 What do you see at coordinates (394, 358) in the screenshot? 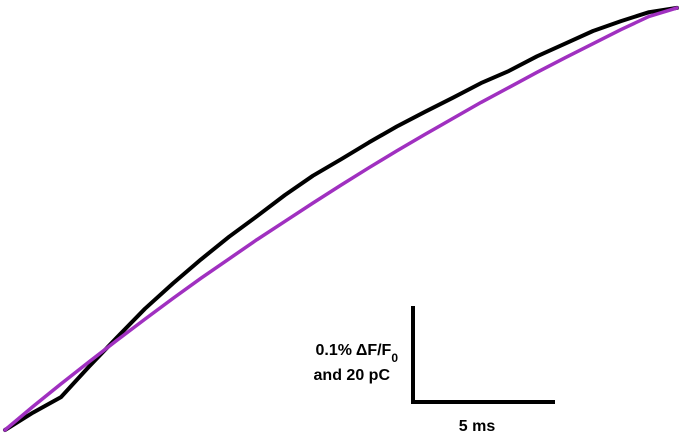
I see `scale-bar-y-label-subscript: 0` at bounding box center [394, 358].